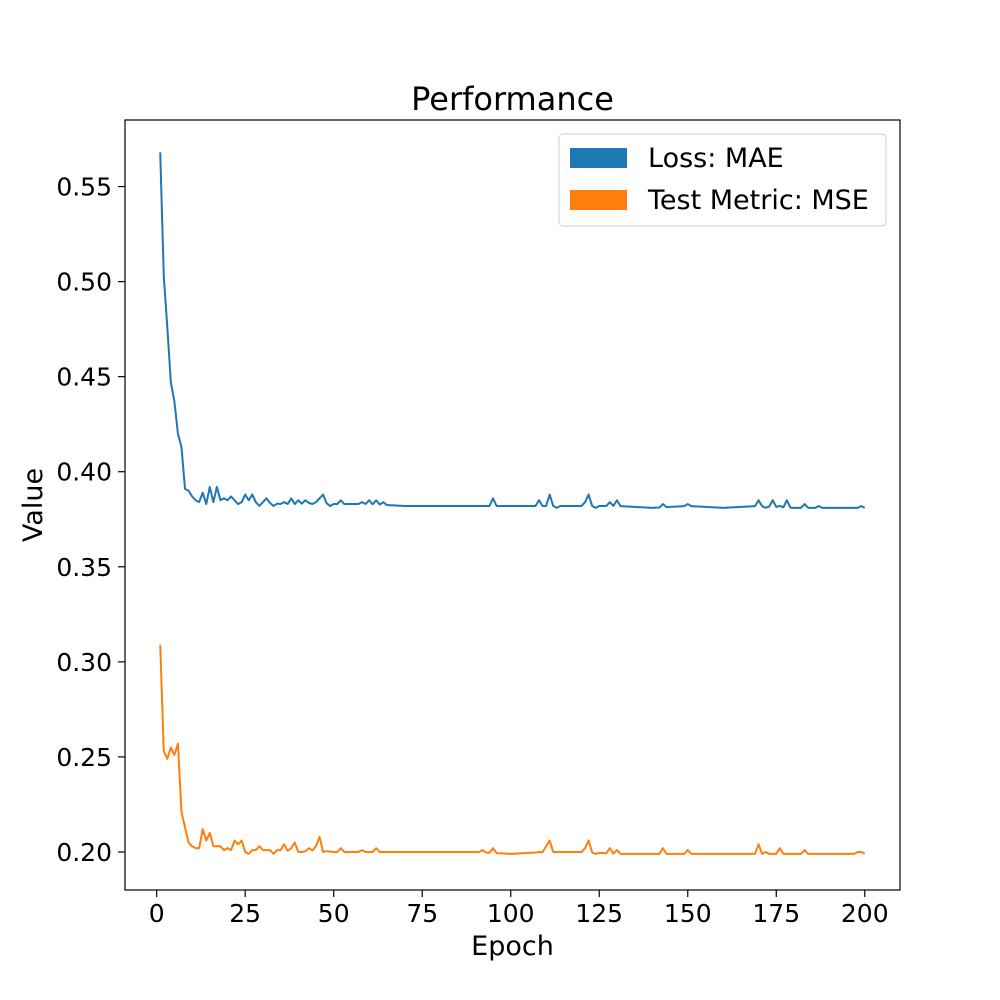 The width and height of the screenshot is (1000, 1000). Describe the element at coordinates (157, 913) in the screenshot. I see `x-tick-label: 0` at that location.